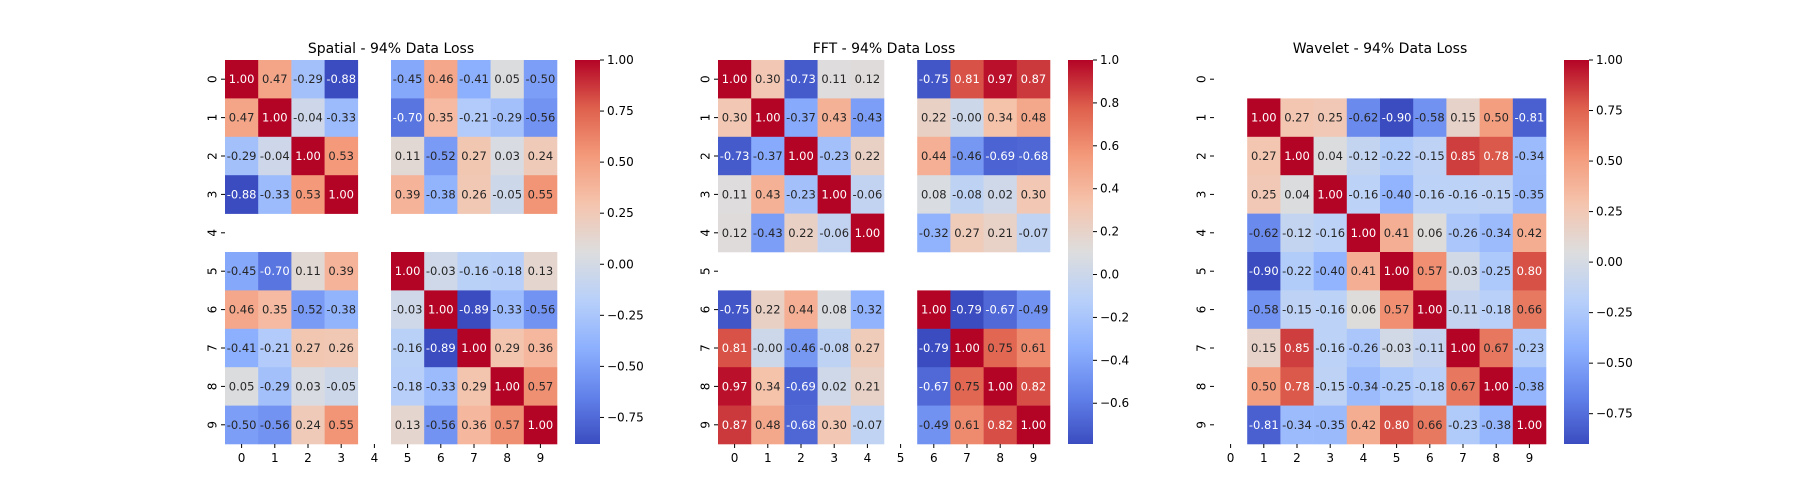 The image size is (1800, 500). Describe the element at coordinates (242, 118) in the screenshot. I see `cell-value-label: 0.47` at that location.